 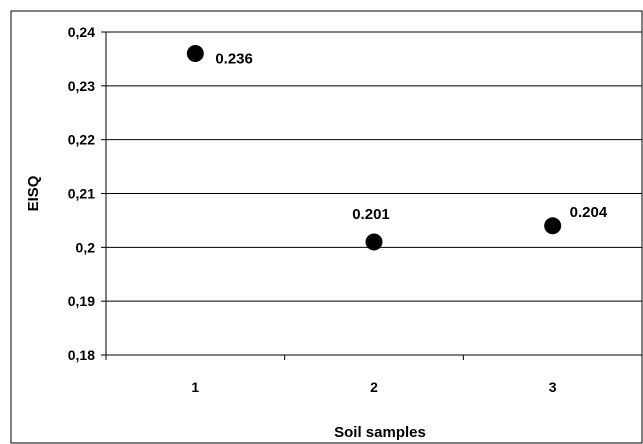 What do you see at coordinates (33, 193) in the screenshot?
I see `y-axis-title: EISQ` at bounding box center [33, 193].